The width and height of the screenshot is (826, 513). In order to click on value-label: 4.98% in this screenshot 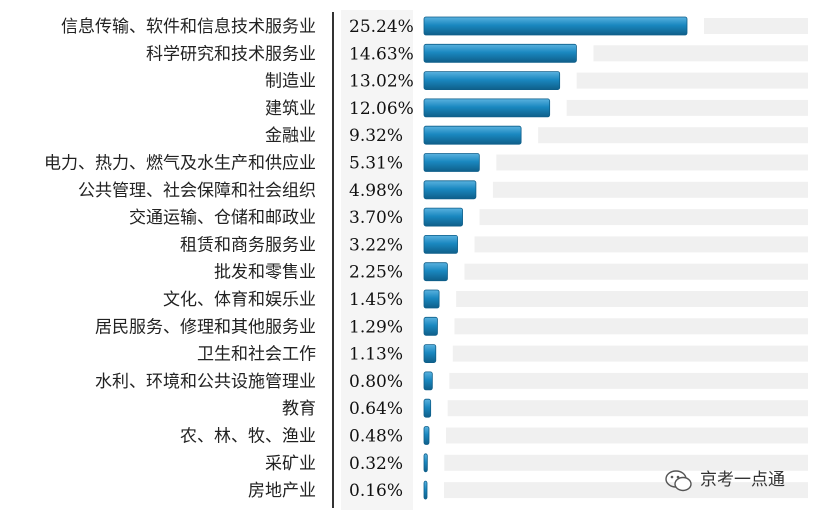, I will do `click(376, 191)`.